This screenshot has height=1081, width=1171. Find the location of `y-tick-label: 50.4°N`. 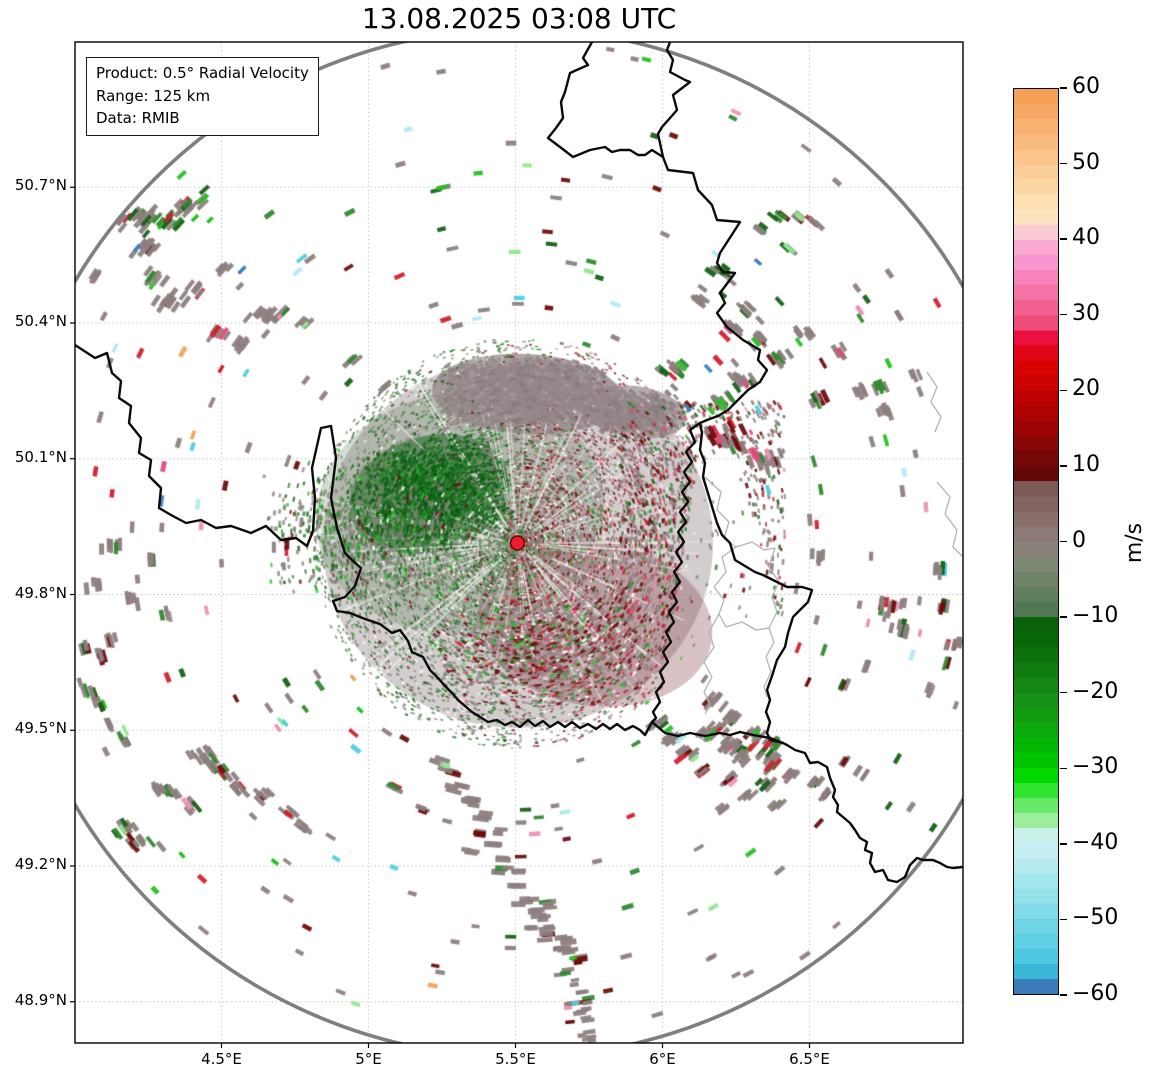

y-tick-label: 50.4°N is located at coordinates (40, 321).